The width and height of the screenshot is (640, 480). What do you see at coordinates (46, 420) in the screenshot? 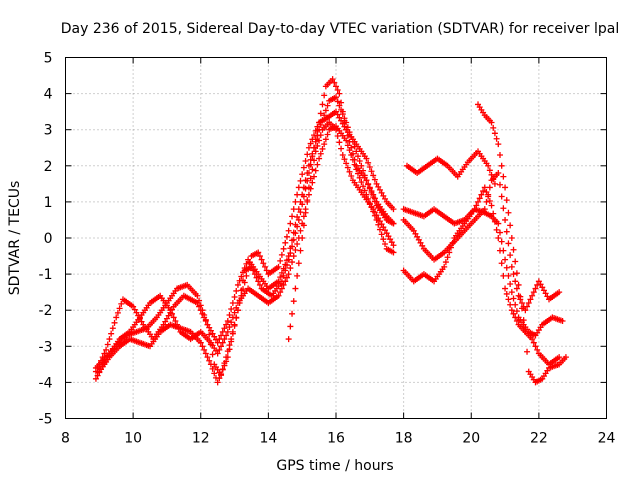
I see `y-tick-label: -5` at bounding box center [46, 420].